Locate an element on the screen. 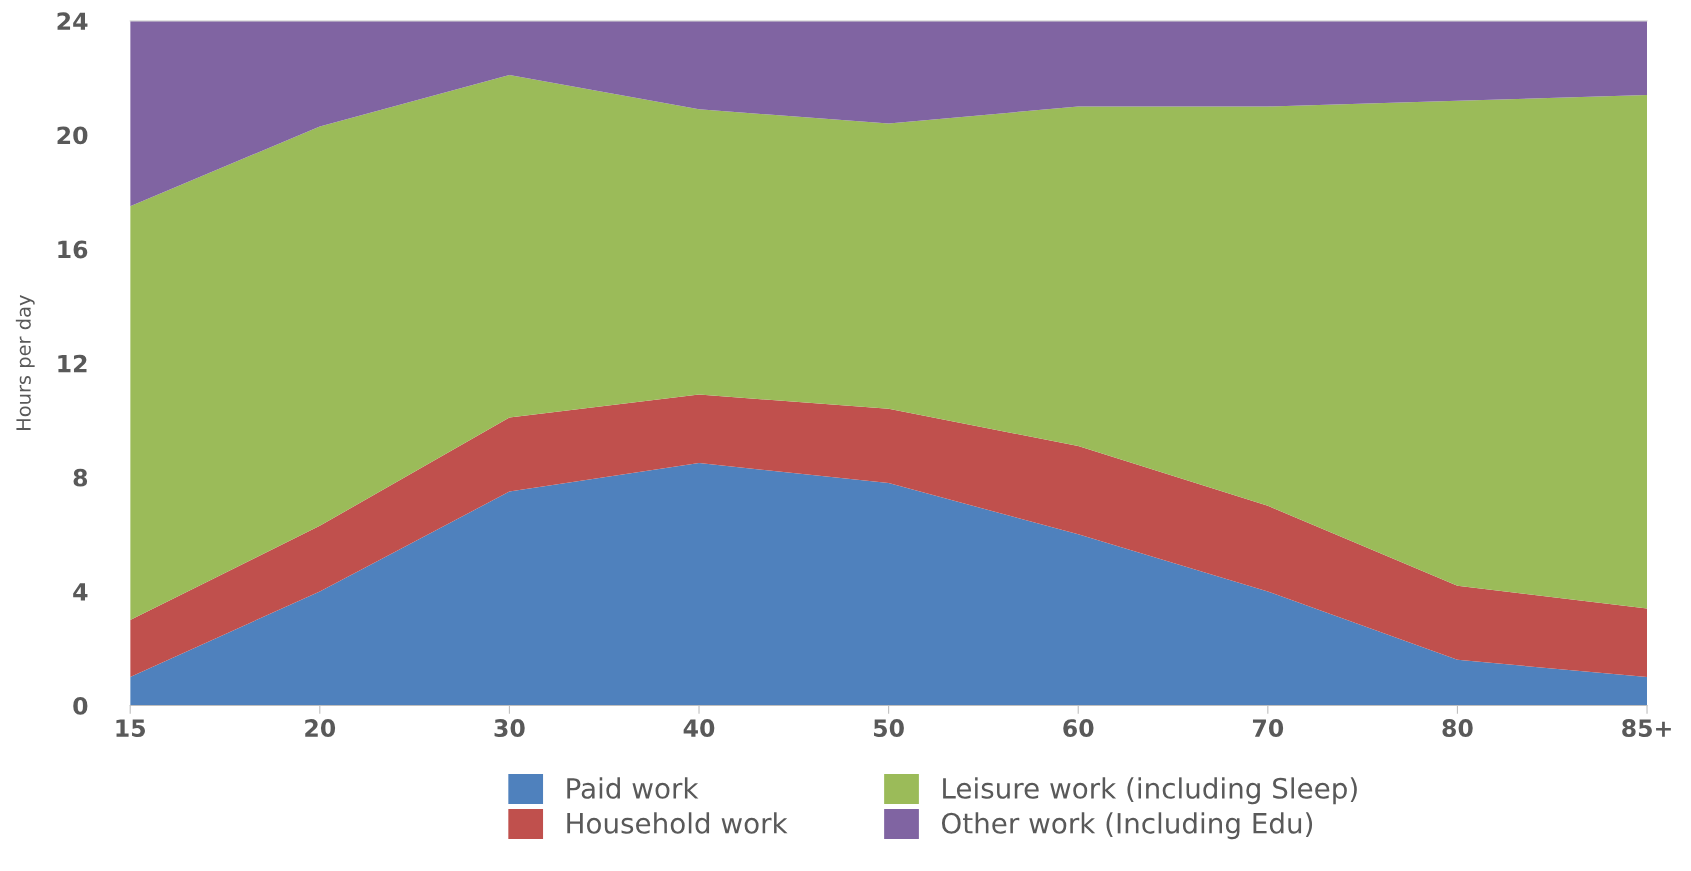 Image resolution: width=1691 pixels, height=871 pixels. y-tick-label: 4 is located at coordinates (80, 592).